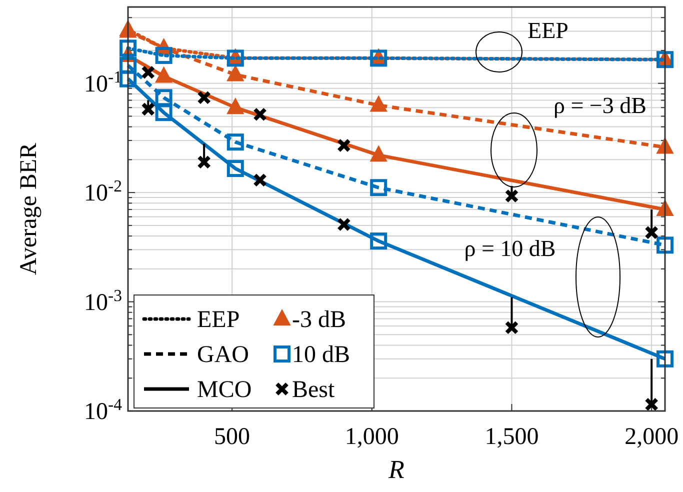 The image size is (683, 492). What do you see at coordinates (103, 191) in the screenshot?
I see `y-tick-label: 10$^{-2}$` at bounding box center [103, 191].